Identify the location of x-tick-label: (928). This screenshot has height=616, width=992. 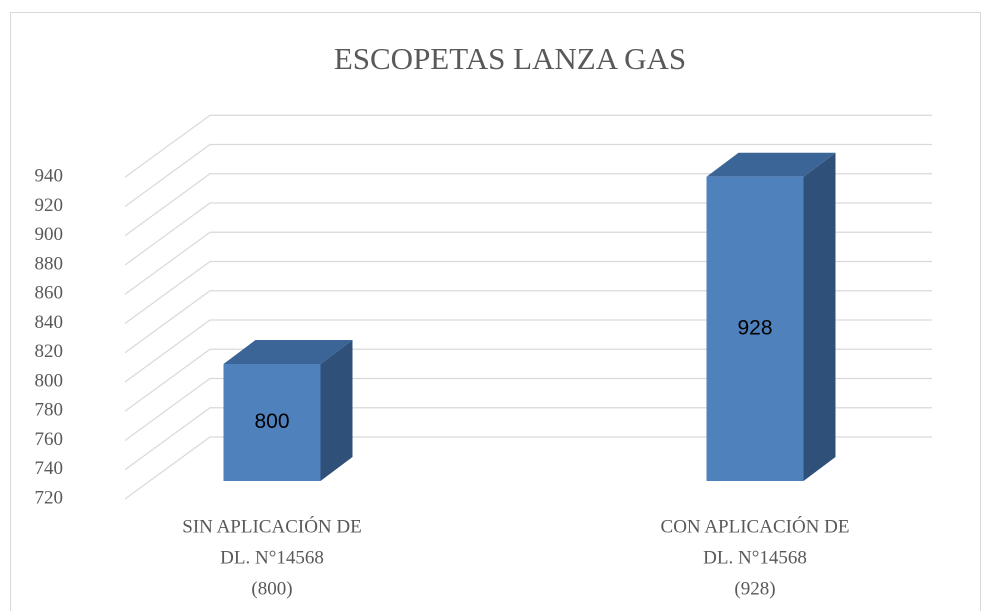
(754, 588).